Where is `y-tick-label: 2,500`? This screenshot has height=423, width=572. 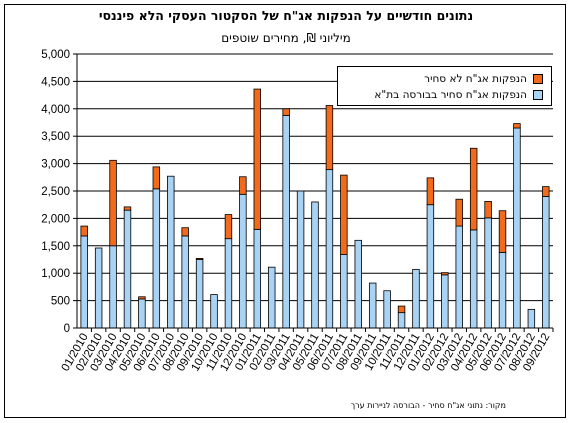
y-tick-label: 2,500 is located at coordinates (55, 192).